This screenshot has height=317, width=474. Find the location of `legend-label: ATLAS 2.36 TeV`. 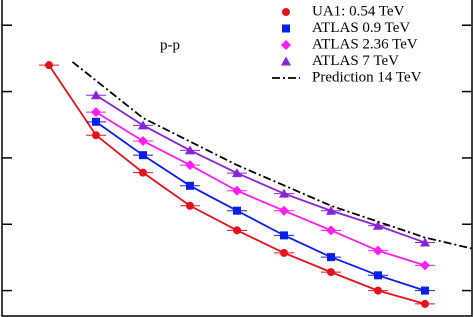

legend-label: ATLAS 2.36 TeV is located at coordinates (365, 44).